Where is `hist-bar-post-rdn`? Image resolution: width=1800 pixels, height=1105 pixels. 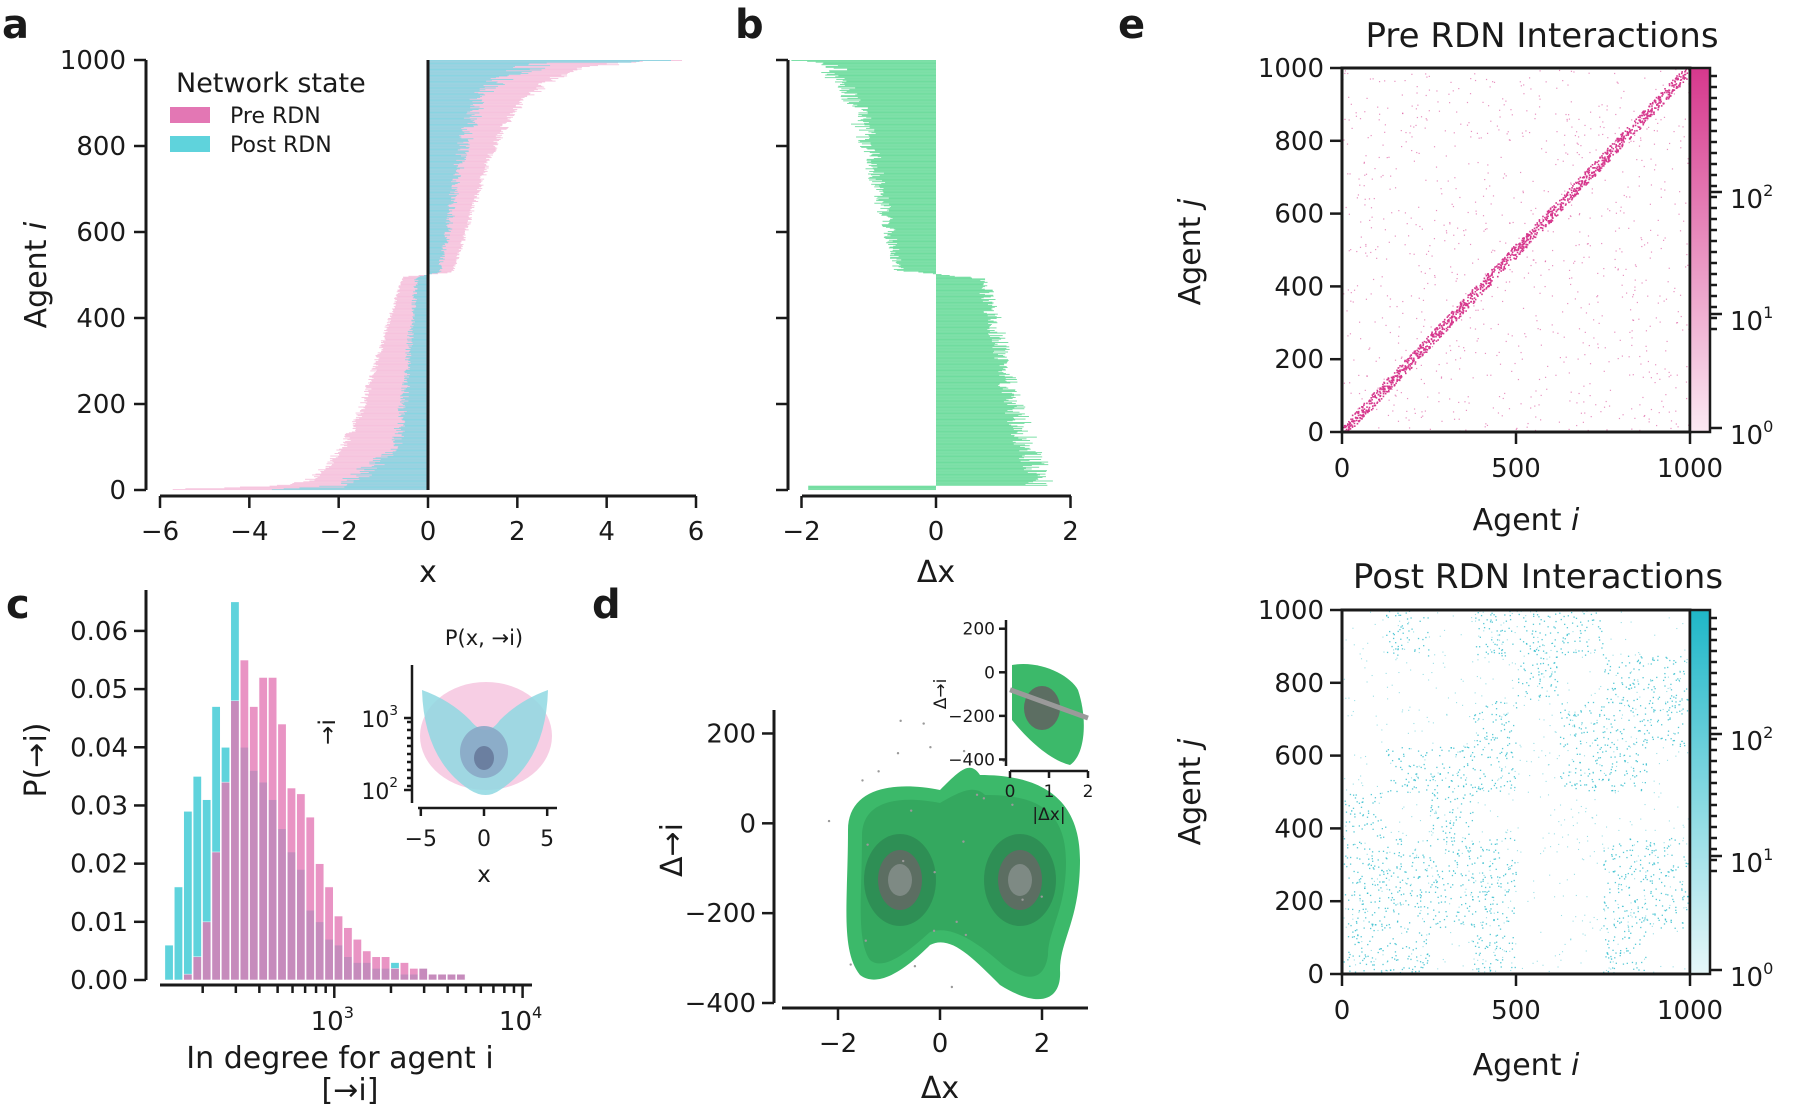 hist-bar-post-rdn is located at coordinates (169, 962).